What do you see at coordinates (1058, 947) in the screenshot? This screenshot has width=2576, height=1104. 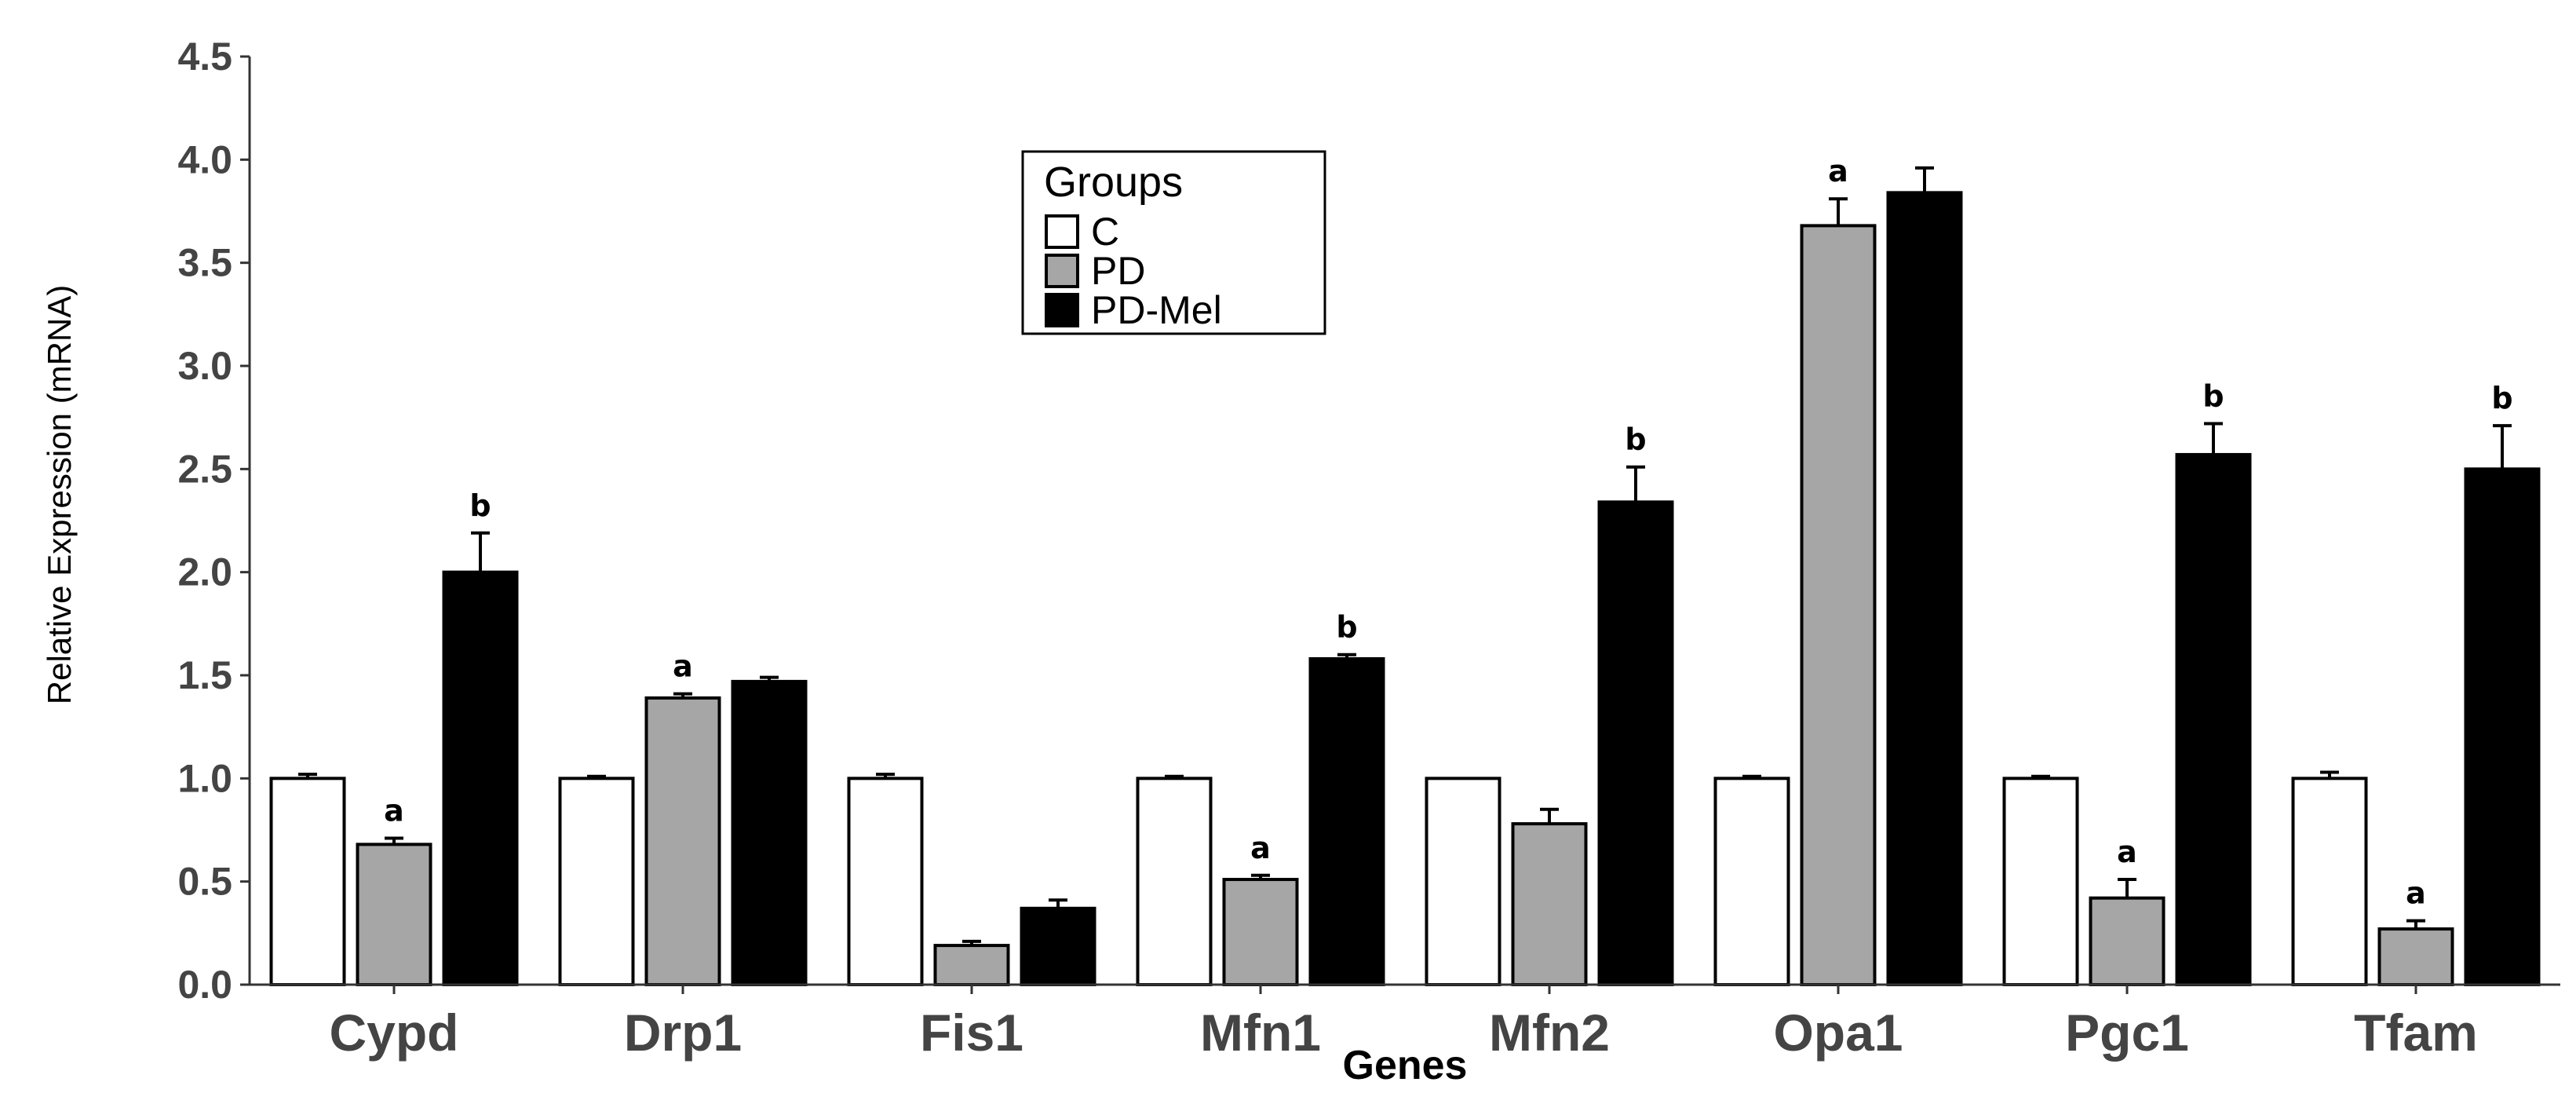 I see `bar-fis1-pd-mel` at bounding box center [1058, 947].